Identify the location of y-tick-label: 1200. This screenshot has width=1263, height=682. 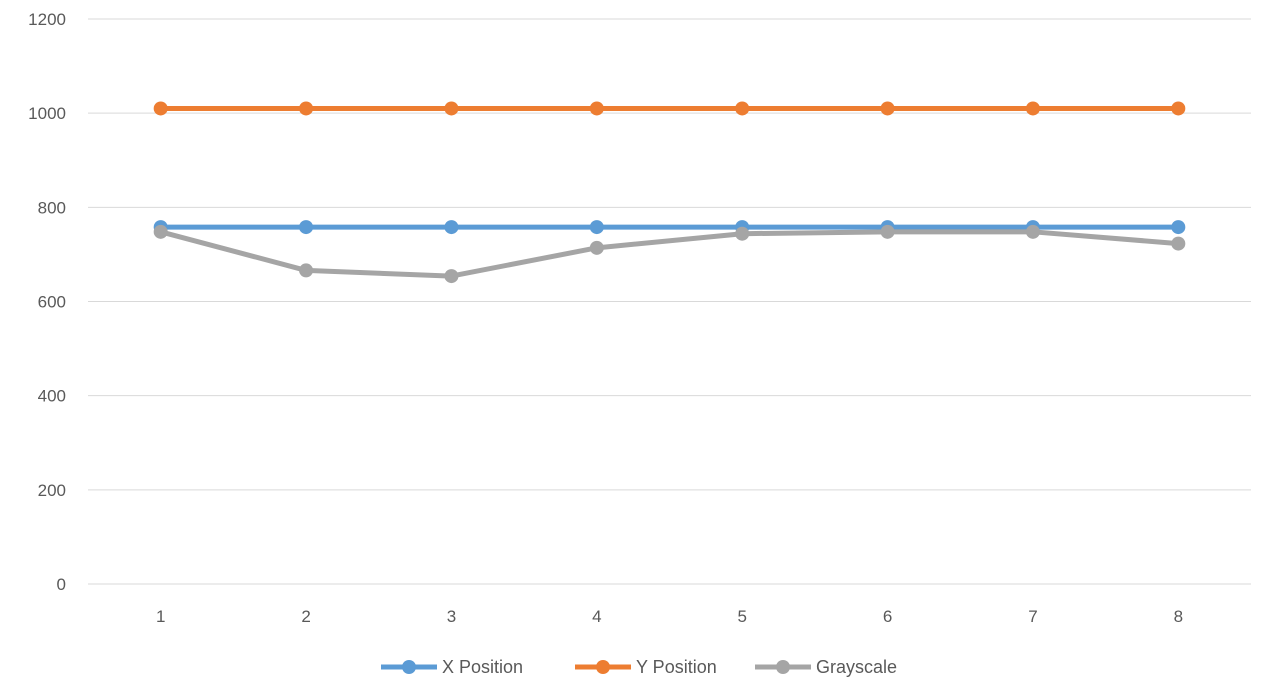
(47, 19).